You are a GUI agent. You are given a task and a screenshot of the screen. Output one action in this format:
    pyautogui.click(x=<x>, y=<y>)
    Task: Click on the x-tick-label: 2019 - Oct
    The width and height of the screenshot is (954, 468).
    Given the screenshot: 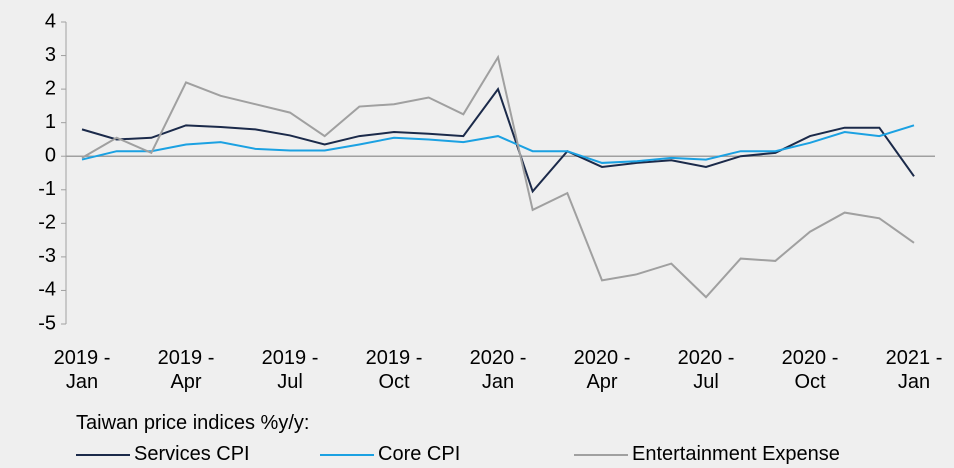 What is the action you would take?
    pyautogui.click(x=394, y=370)
    